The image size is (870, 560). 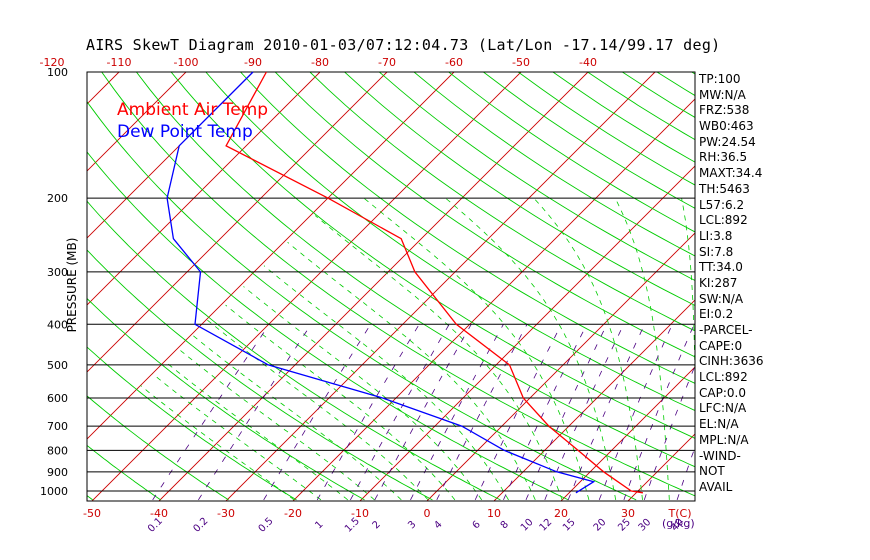 What do you see at coordinates (722, 392) in the screenshot?
I see `stat-item: CAP:0.0` at bounding box center [722, 392].